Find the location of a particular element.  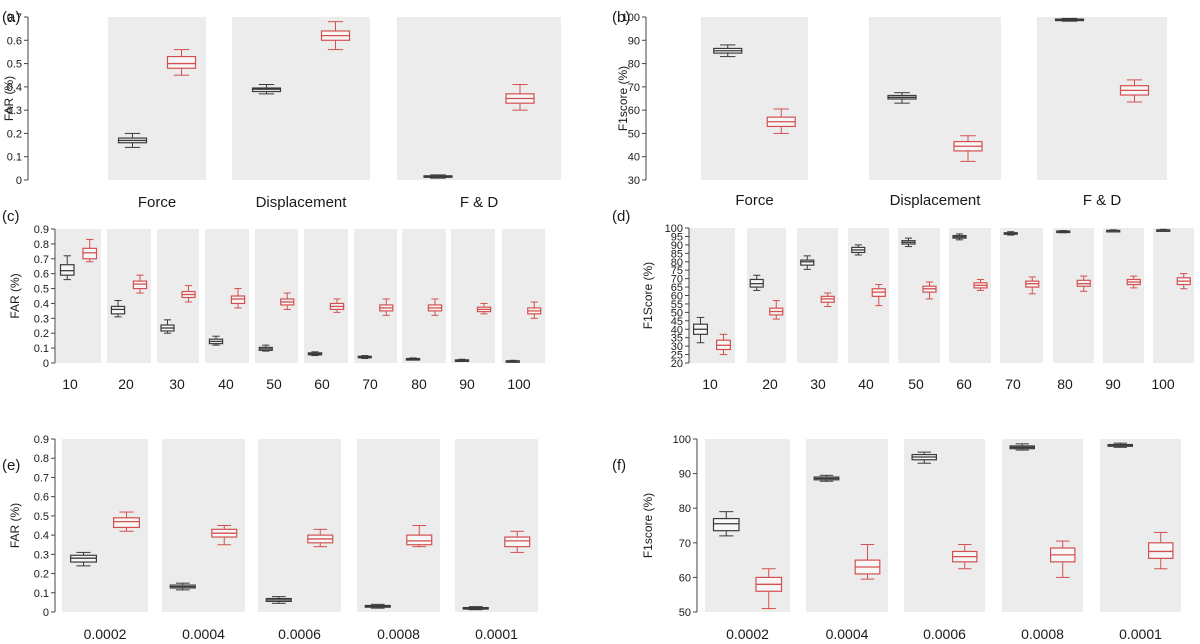

x-tick-label: 40 is located at coordinates (866, 384).